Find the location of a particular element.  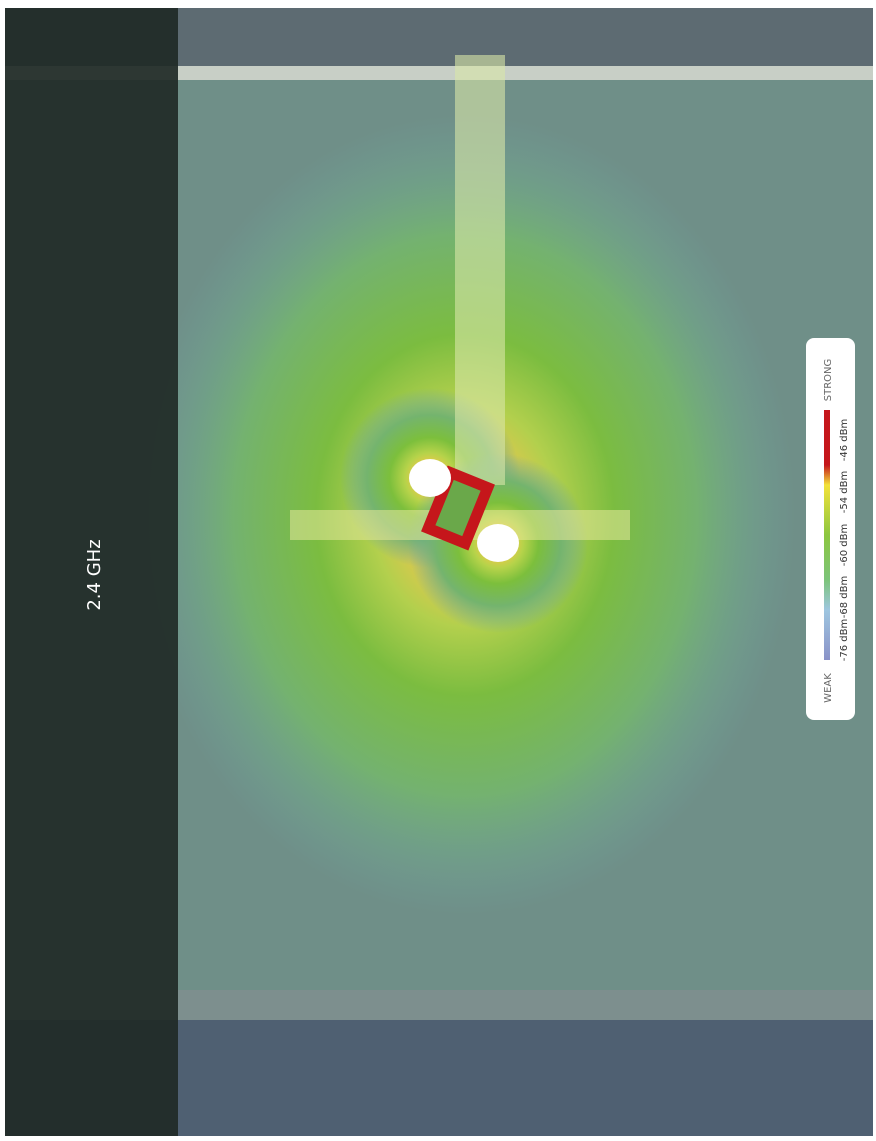

legend-level: -60 dBm is located at coordinates (844, 545).